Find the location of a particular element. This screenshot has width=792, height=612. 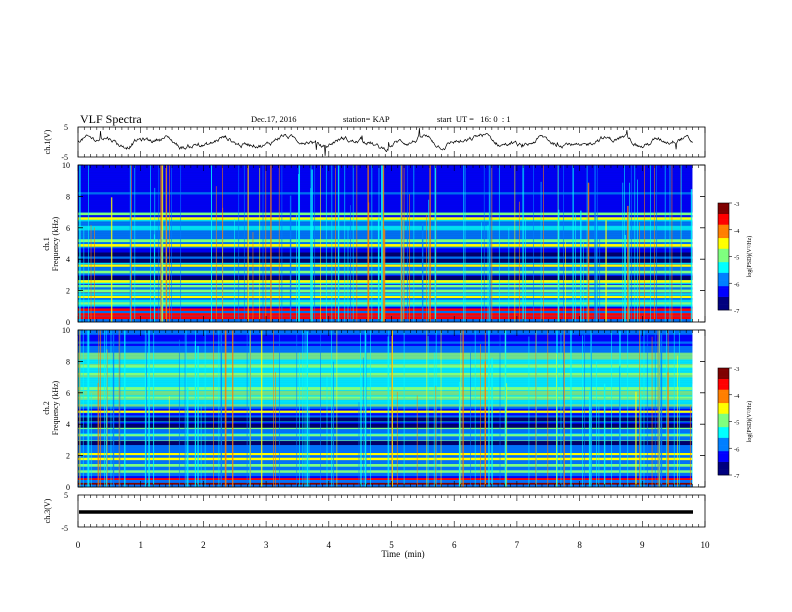

ch2-spectrogram-channel-label: ch.2 is located at coordinates (46, 408).